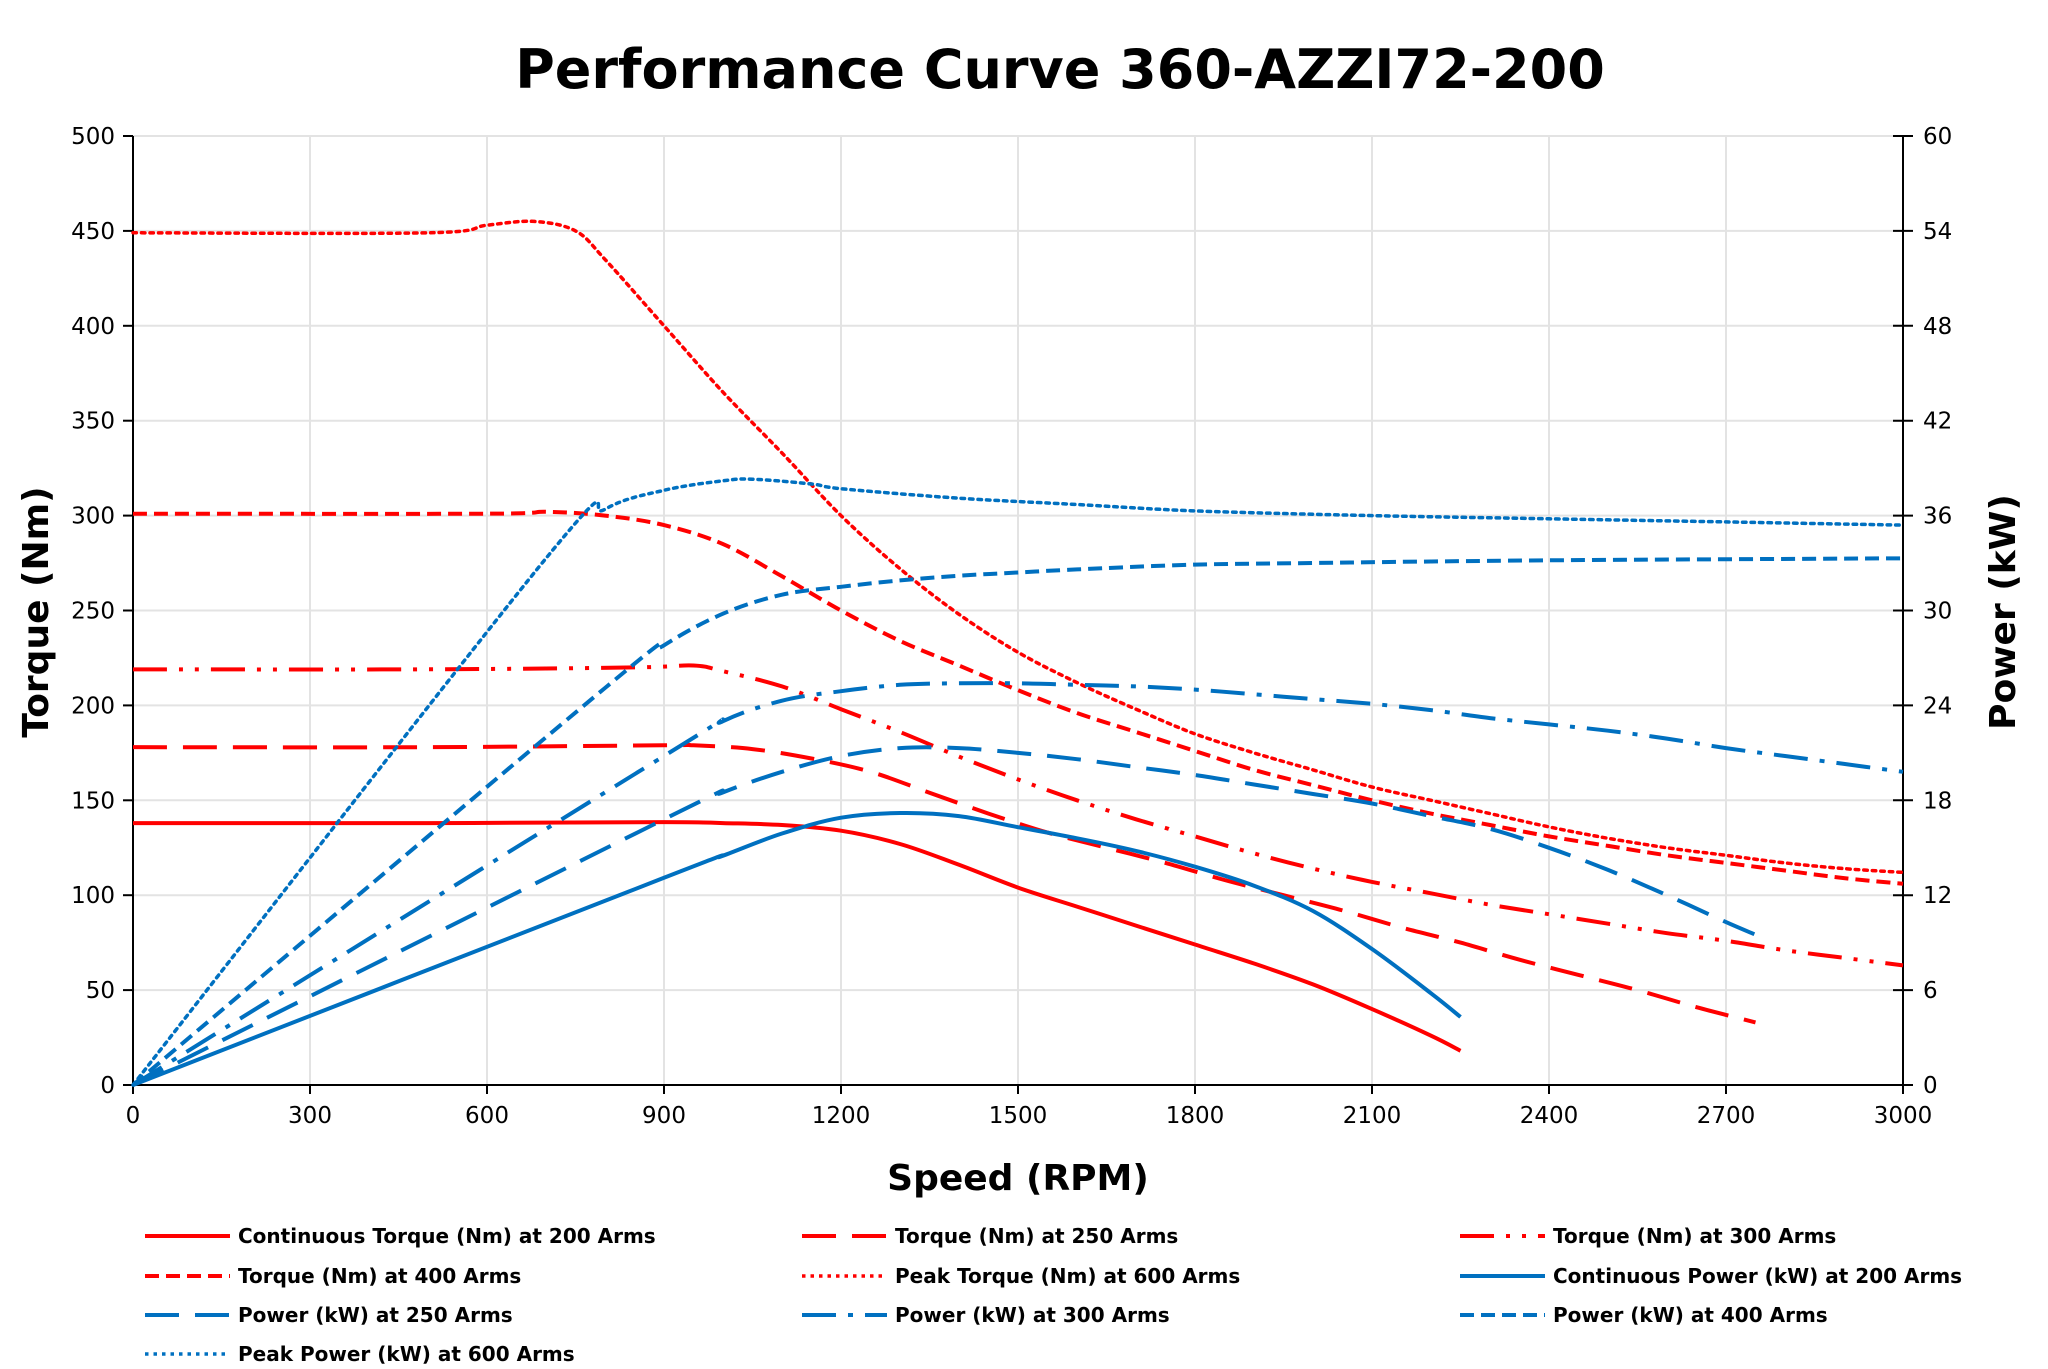 This screenshot has width=2048, height=1369. I want to click on legend-label: Torque (Nm) at 400 Arms, so click(379, 1276).